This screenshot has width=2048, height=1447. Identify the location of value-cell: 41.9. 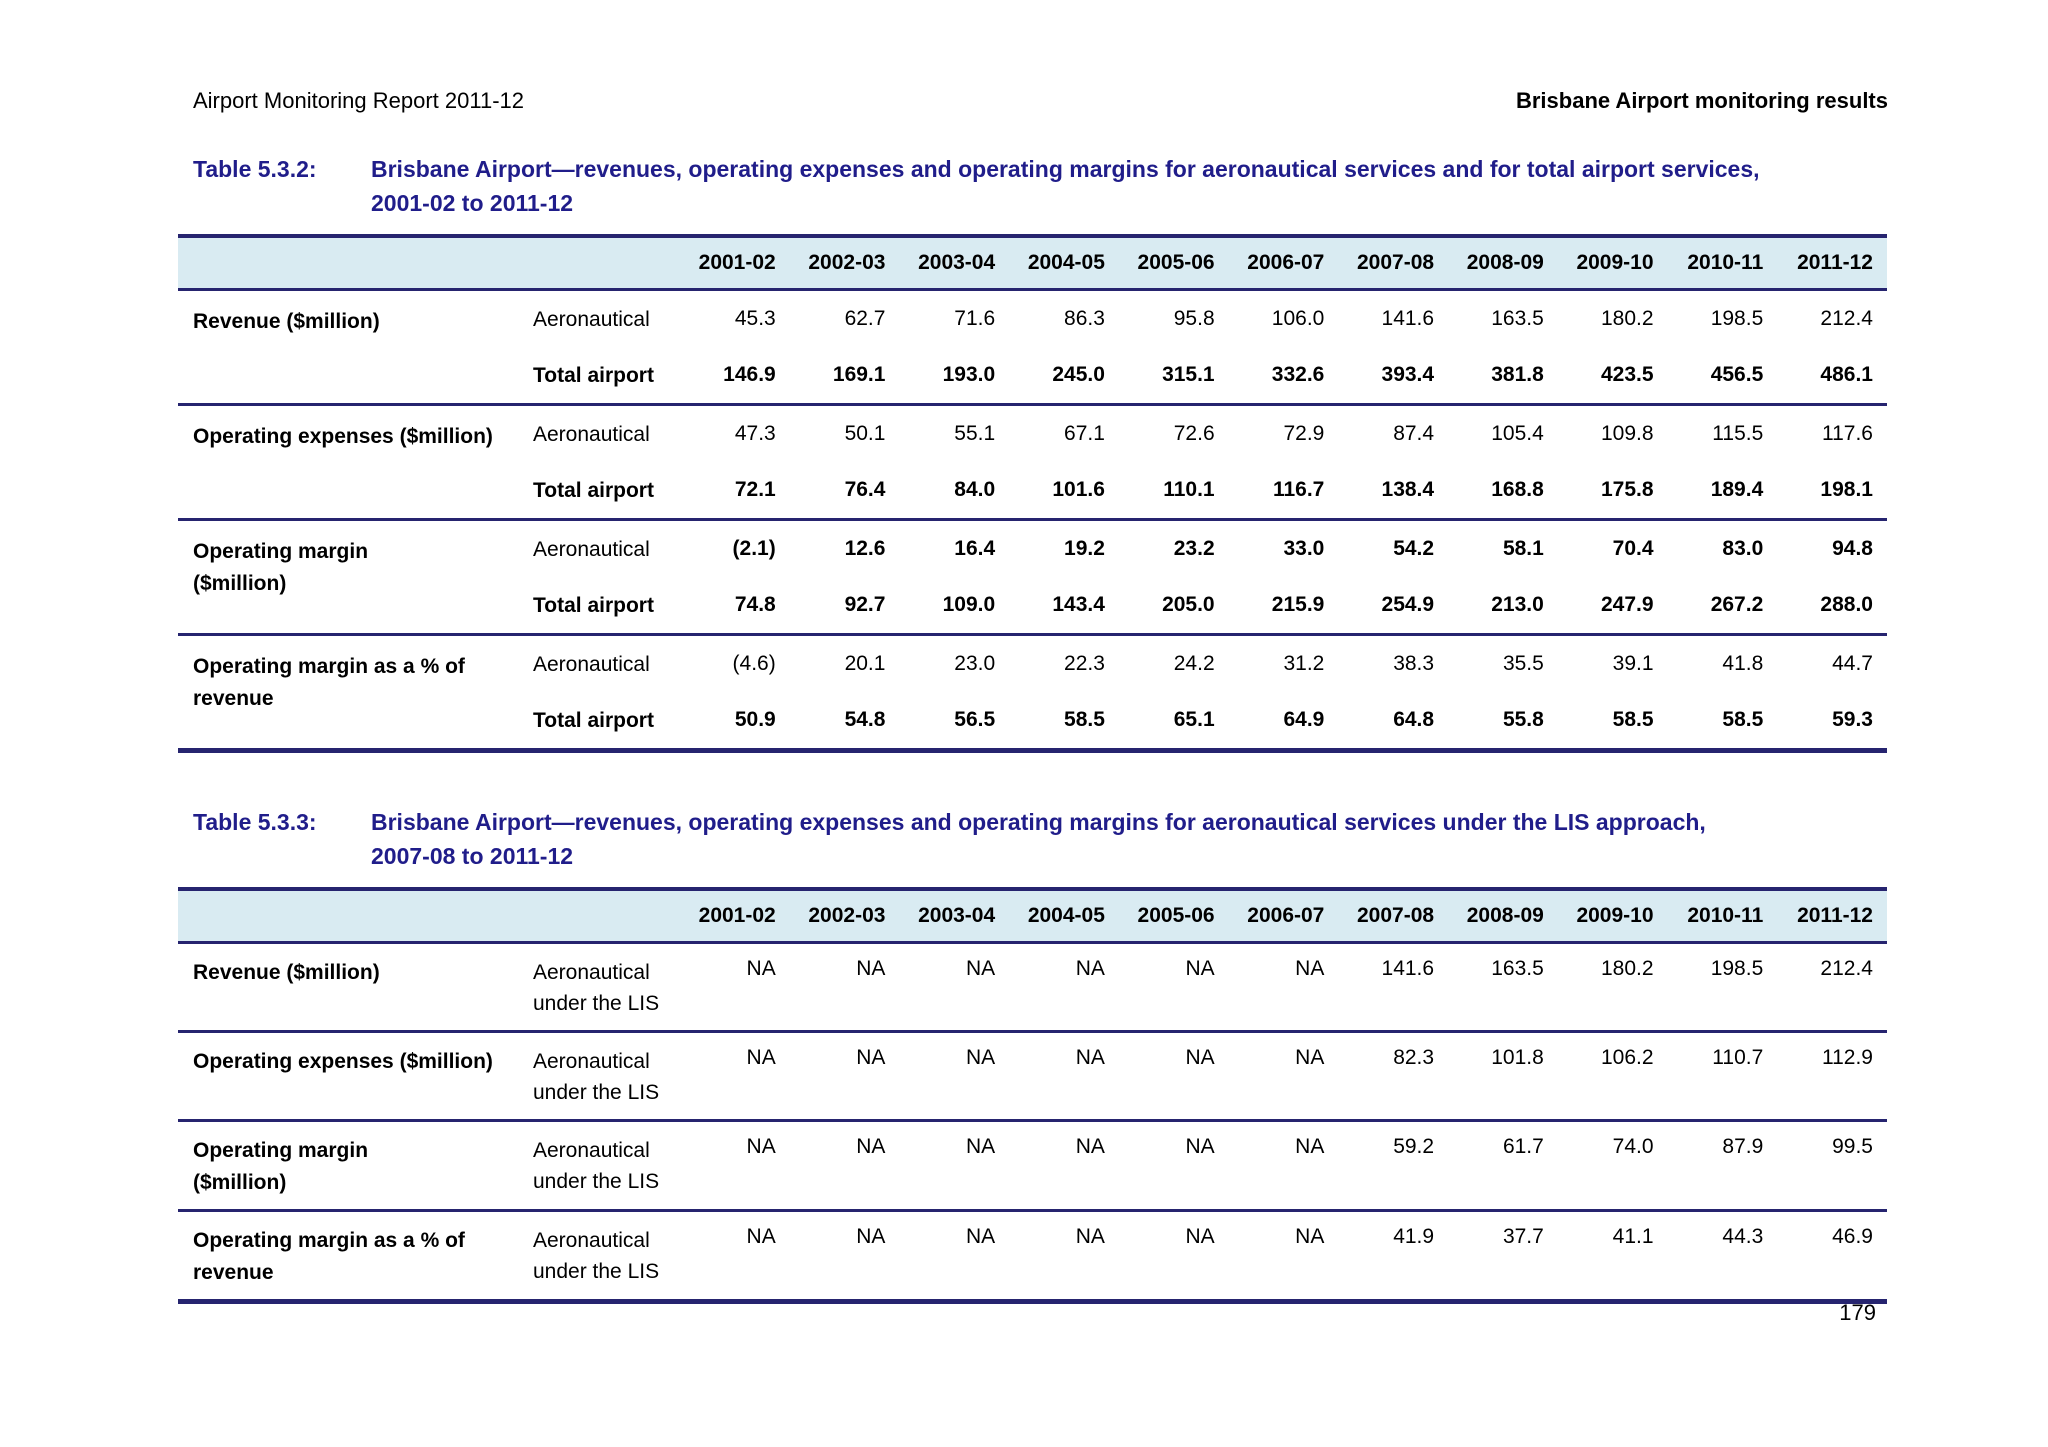
(1414, 1236).